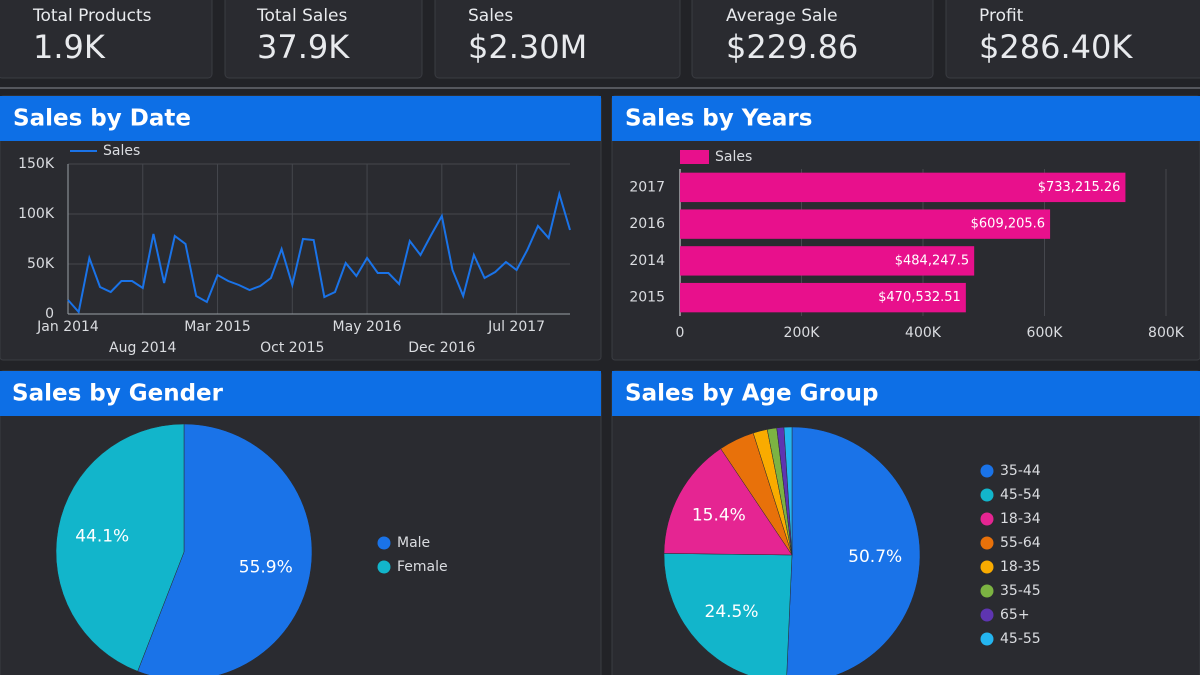  Describe the element at coordinates (875, 557) in the screenshot. I see `slice-label: 50.7%` at that location.